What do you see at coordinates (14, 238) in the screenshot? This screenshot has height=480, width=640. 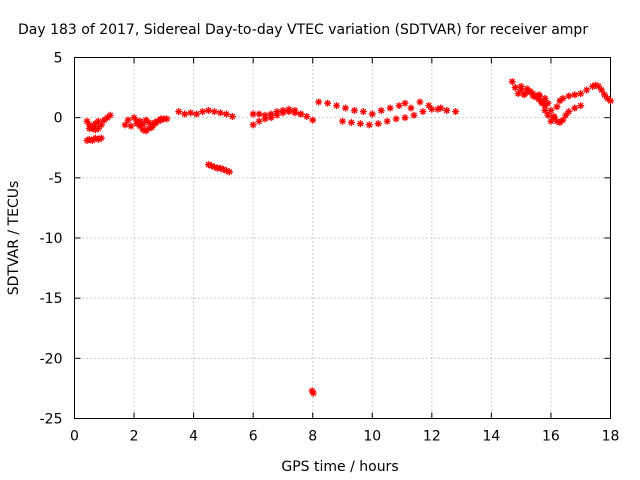 I see `y-axis-label: SDTVAR / TECUs` at bounding box center [14, 238].